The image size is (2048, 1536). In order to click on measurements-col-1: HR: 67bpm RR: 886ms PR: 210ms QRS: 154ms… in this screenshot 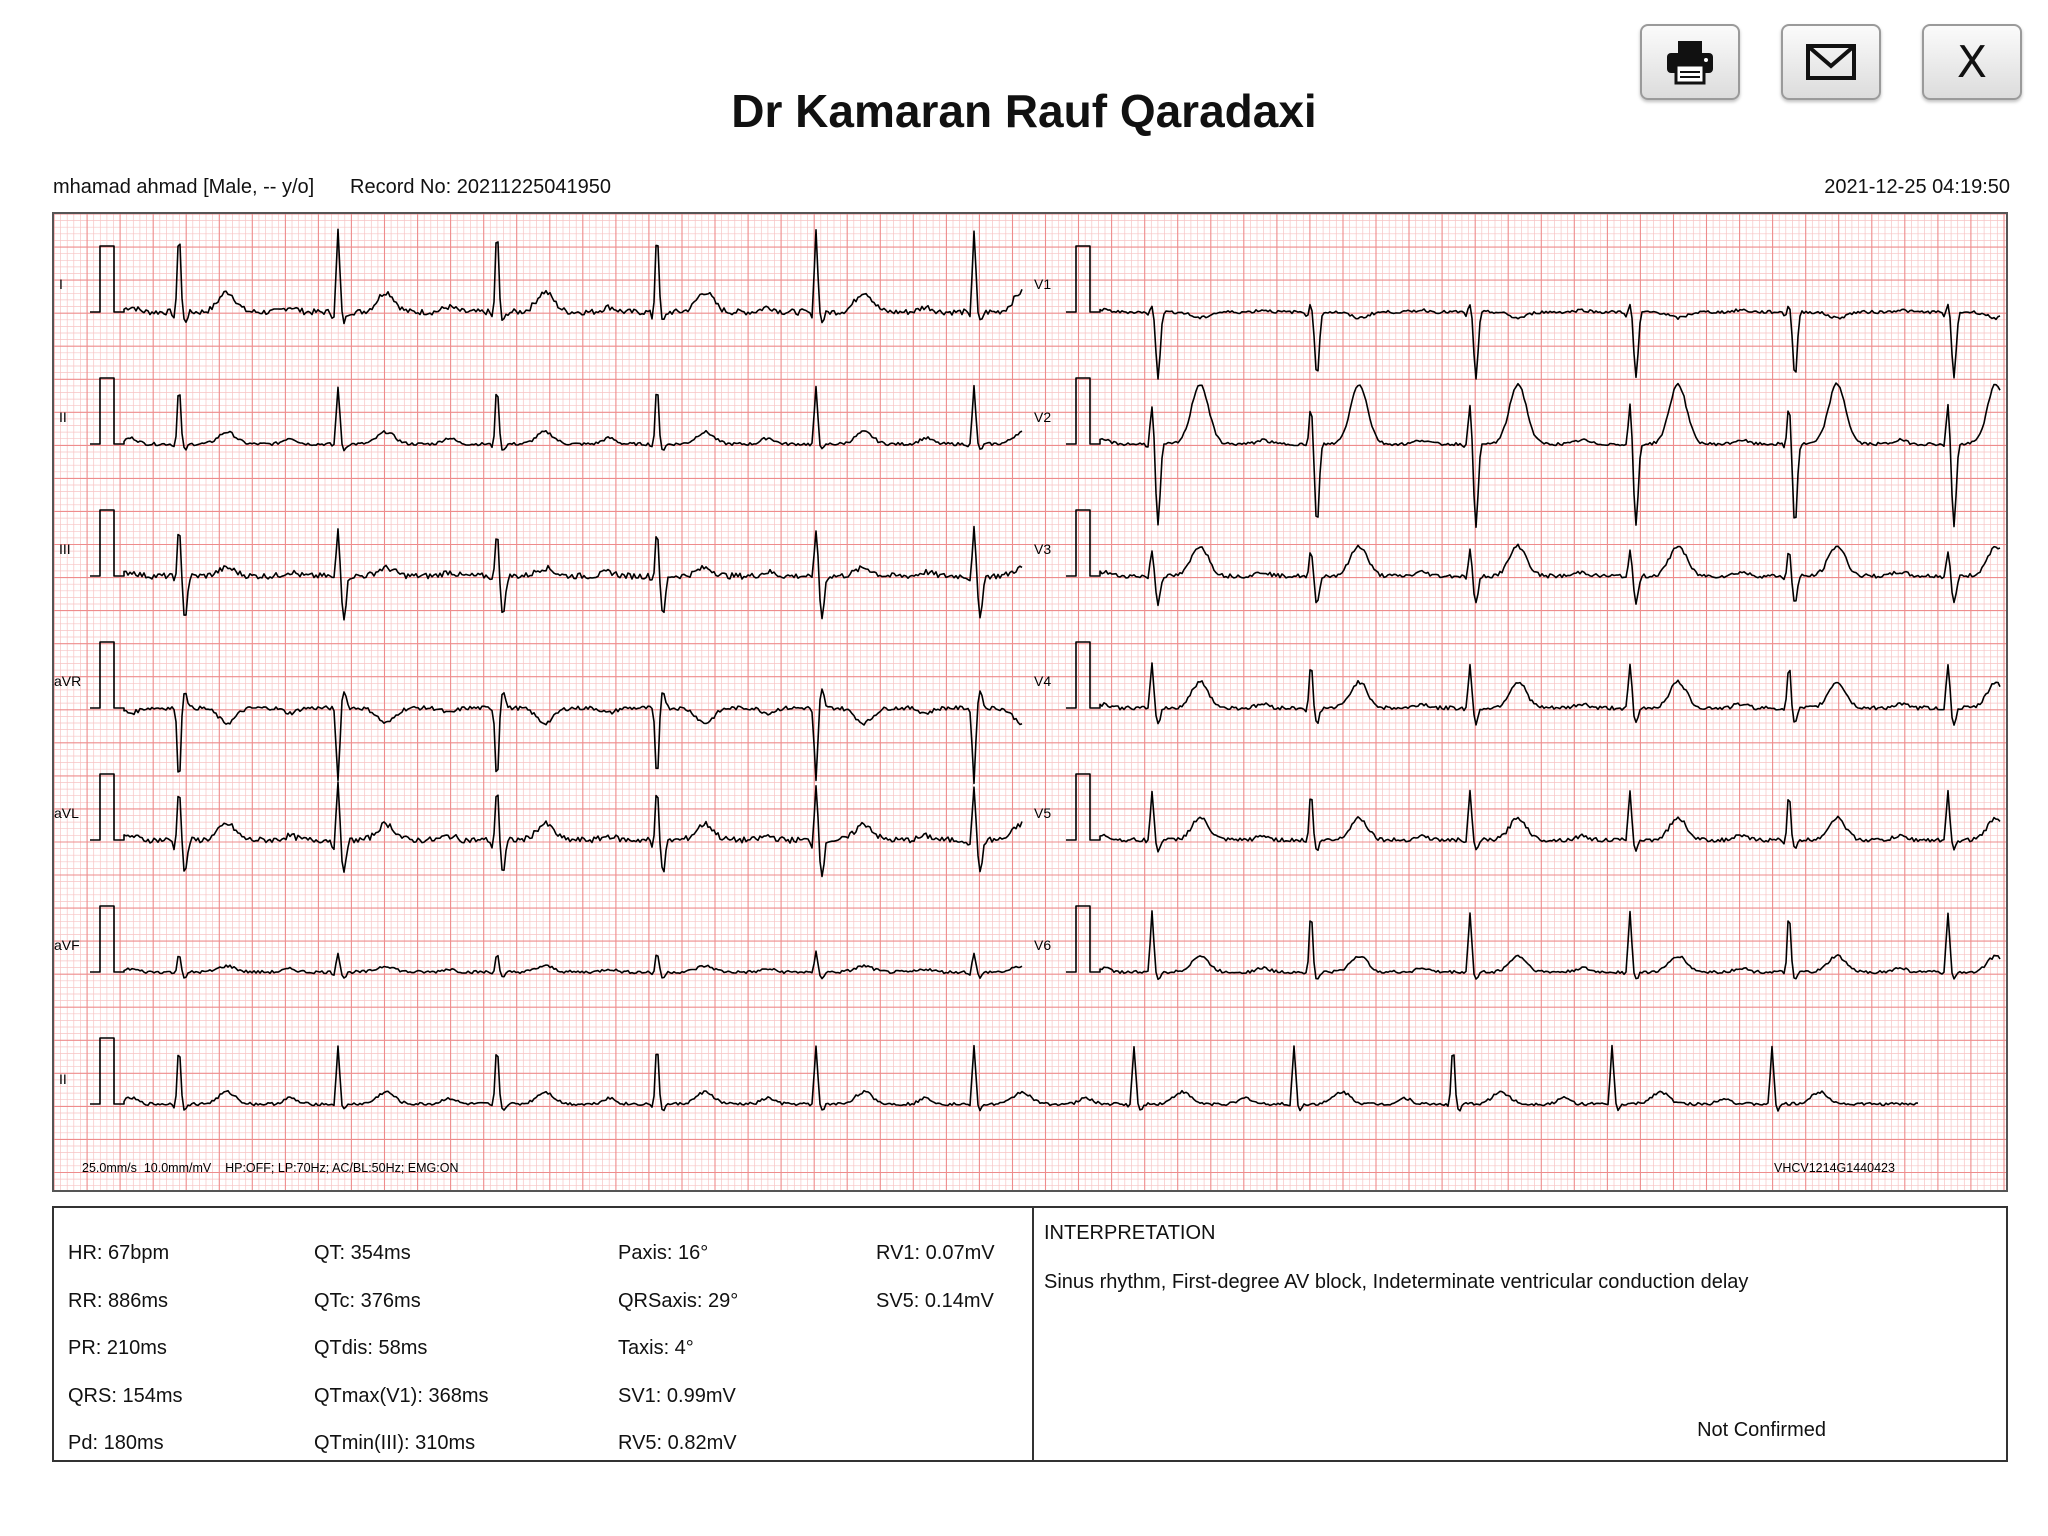, I will do `click(125, 1349)`.